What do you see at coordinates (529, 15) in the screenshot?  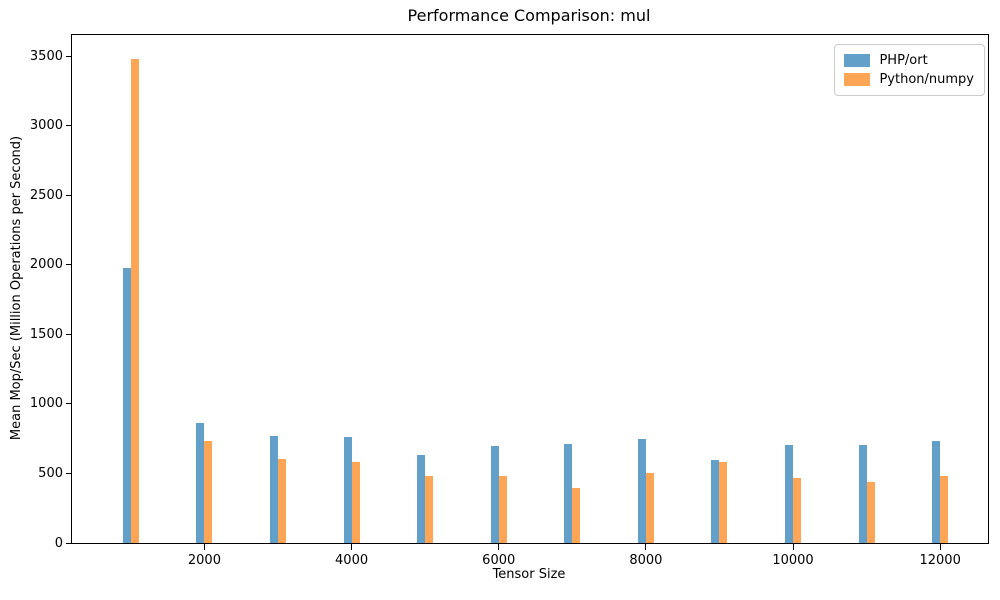 I see `chart-title: Performance Comparison: mul` at bounding box center [529, 15].